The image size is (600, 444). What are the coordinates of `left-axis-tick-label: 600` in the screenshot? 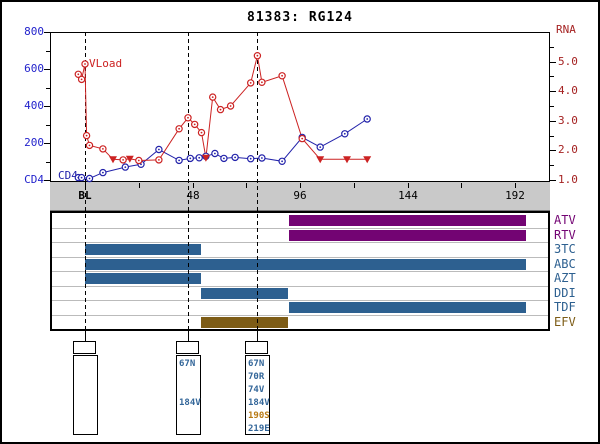 It's located at (34, 68).